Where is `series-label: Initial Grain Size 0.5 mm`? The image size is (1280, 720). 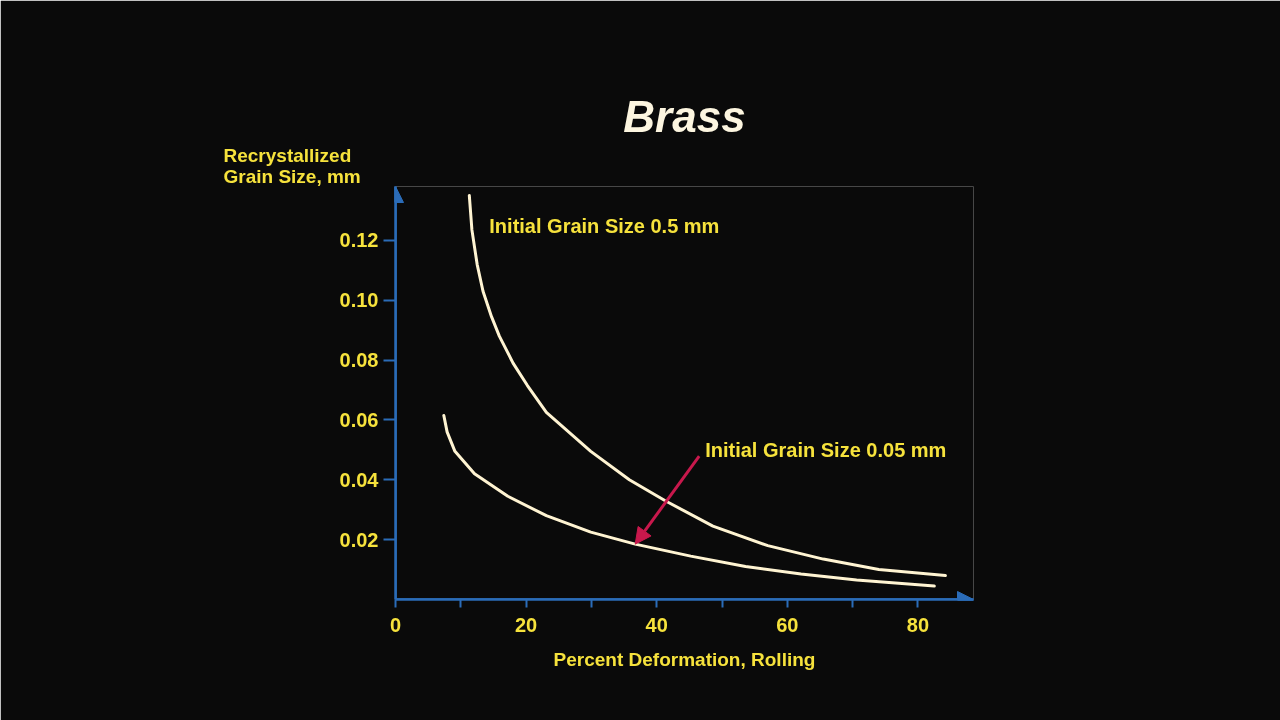
series-label: Initial Grain Size 0.5 mm is located at coordinates (604, 226).